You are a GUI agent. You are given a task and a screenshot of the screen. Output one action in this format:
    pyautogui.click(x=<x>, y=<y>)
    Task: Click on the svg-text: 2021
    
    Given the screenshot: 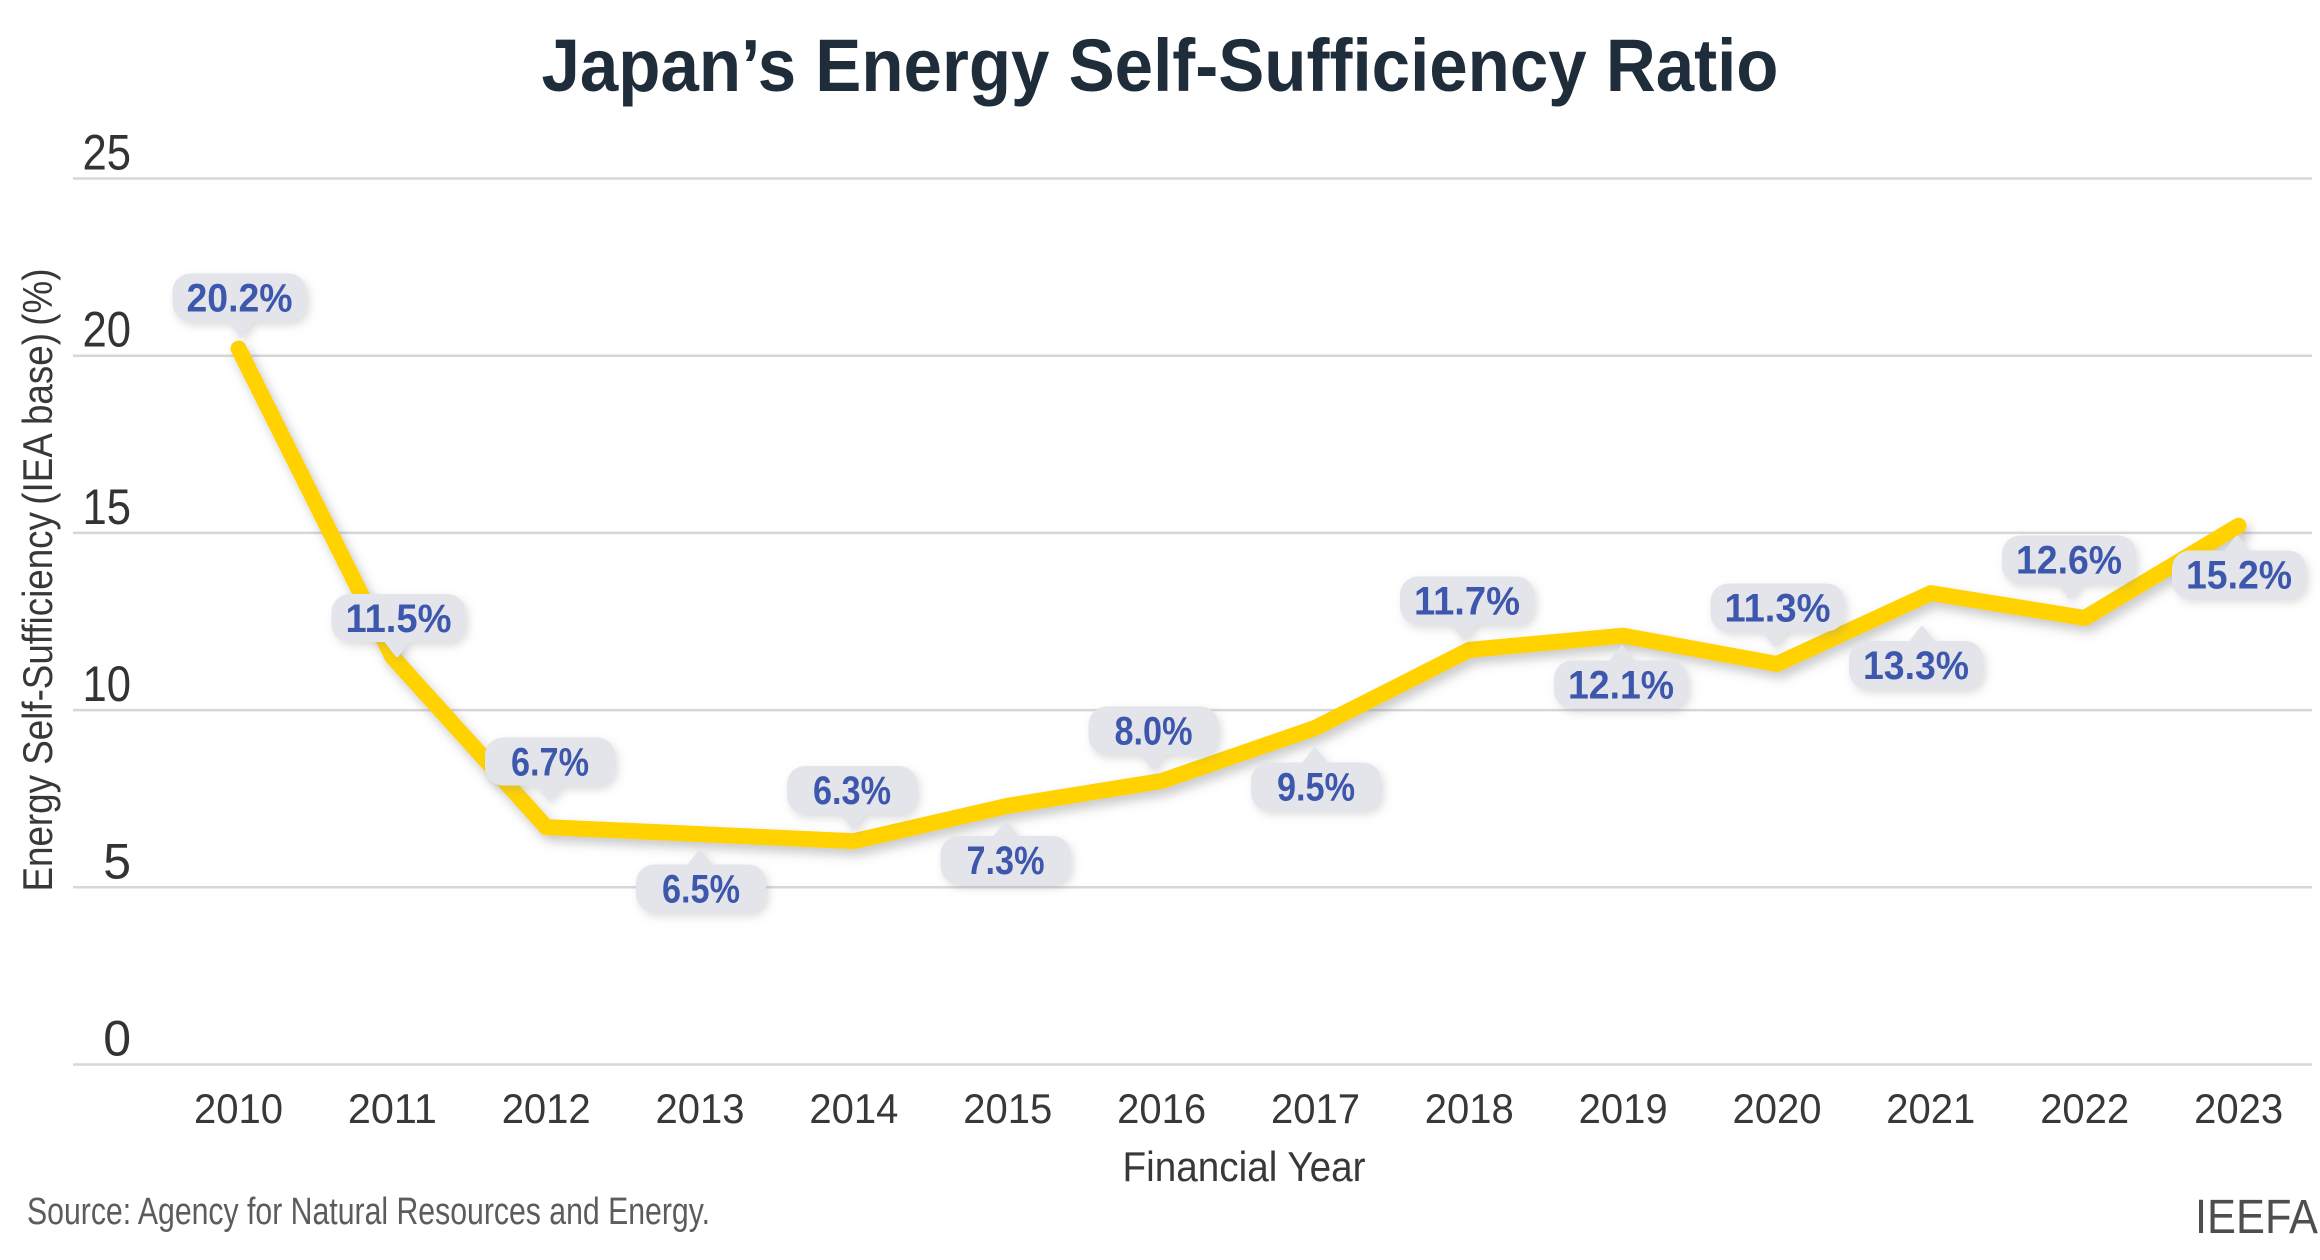 What is the action you would take?
    pyautogui.click(x=1930, y=1108)
    